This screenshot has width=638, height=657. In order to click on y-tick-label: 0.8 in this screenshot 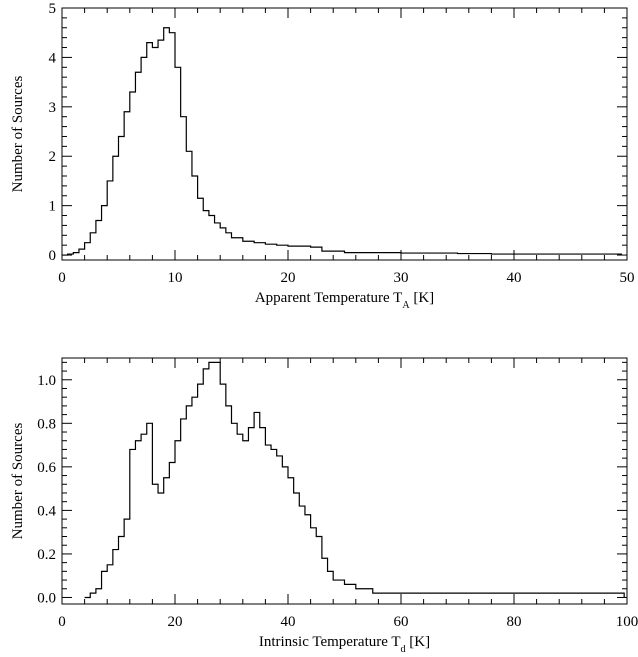, I will do `click(46, 424)`.